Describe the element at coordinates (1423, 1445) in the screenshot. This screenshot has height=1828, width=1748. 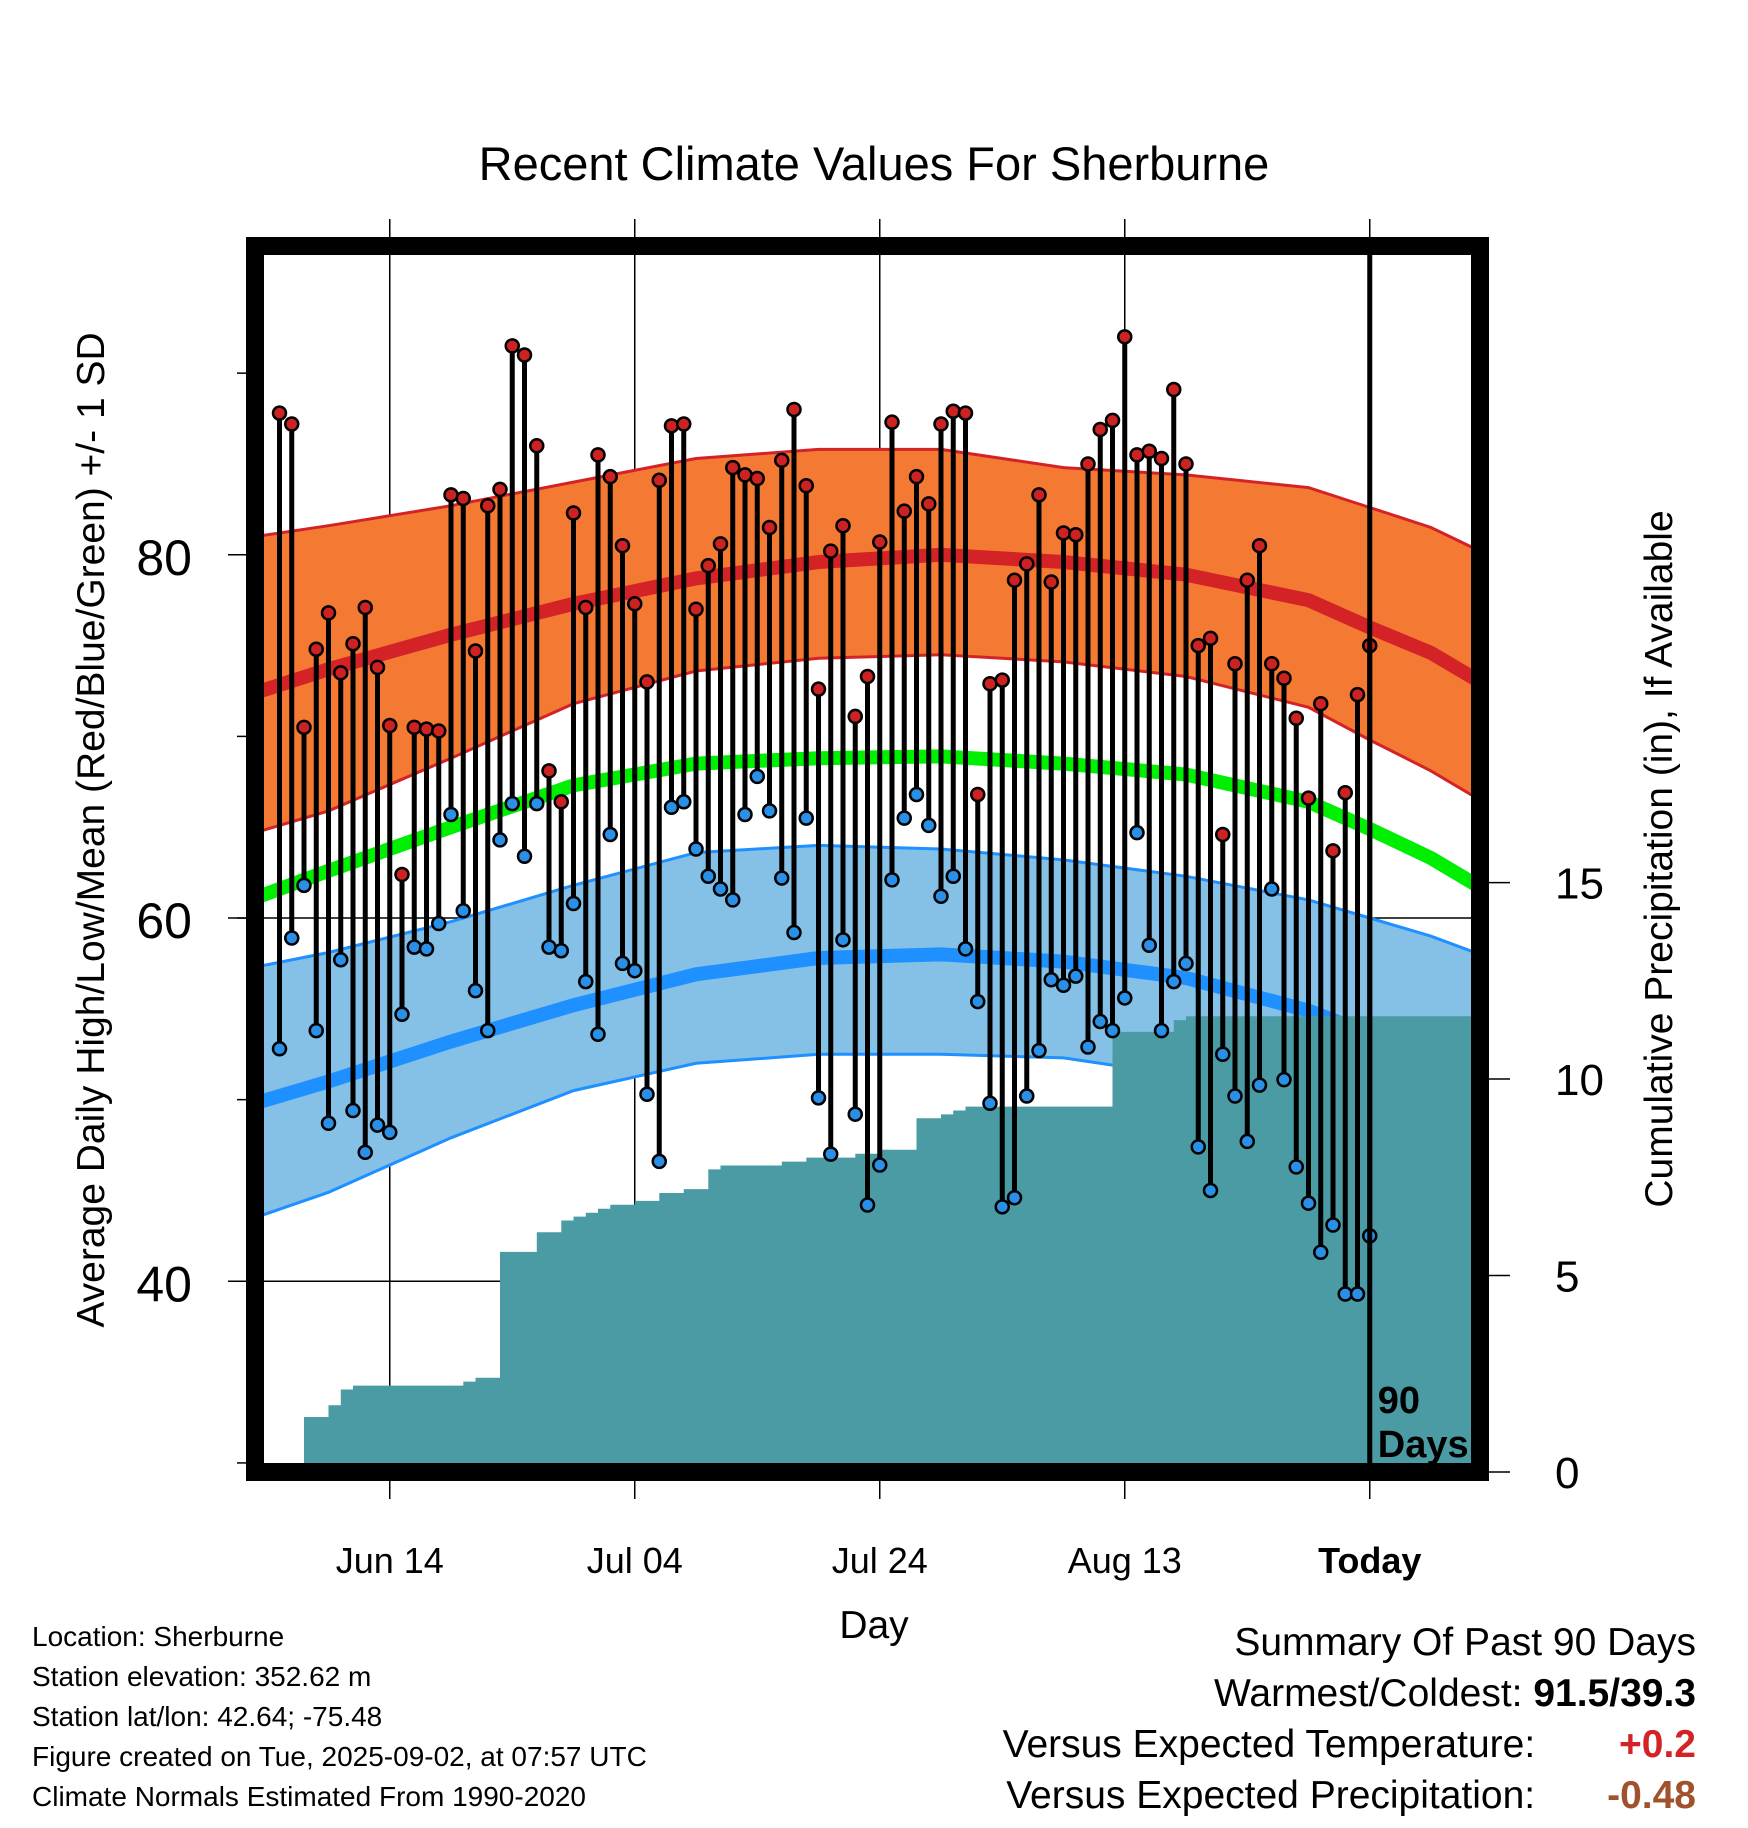
I see `days-annotation: Days` at that location.